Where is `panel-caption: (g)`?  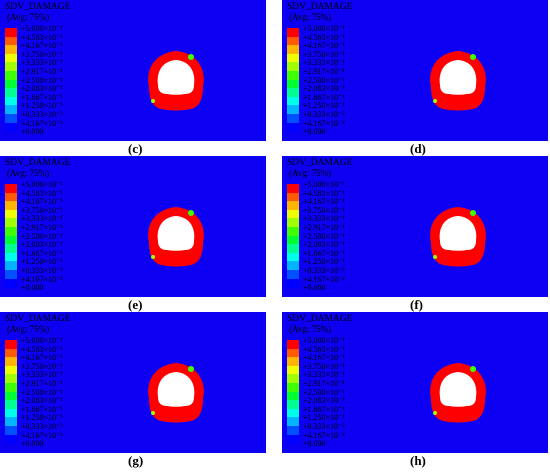
panel-caption: (g) is located at coordinates (136, 460).